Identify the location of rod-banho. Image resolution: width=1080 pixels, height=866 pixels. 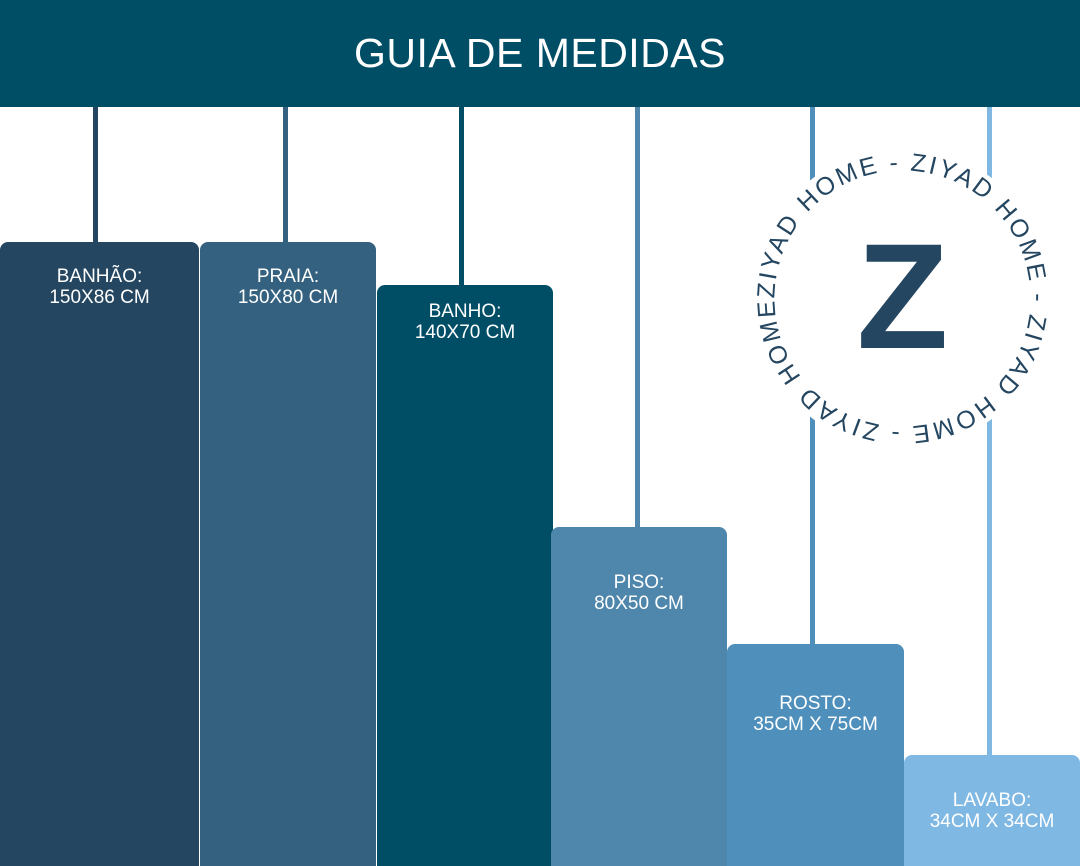
(461, 196).